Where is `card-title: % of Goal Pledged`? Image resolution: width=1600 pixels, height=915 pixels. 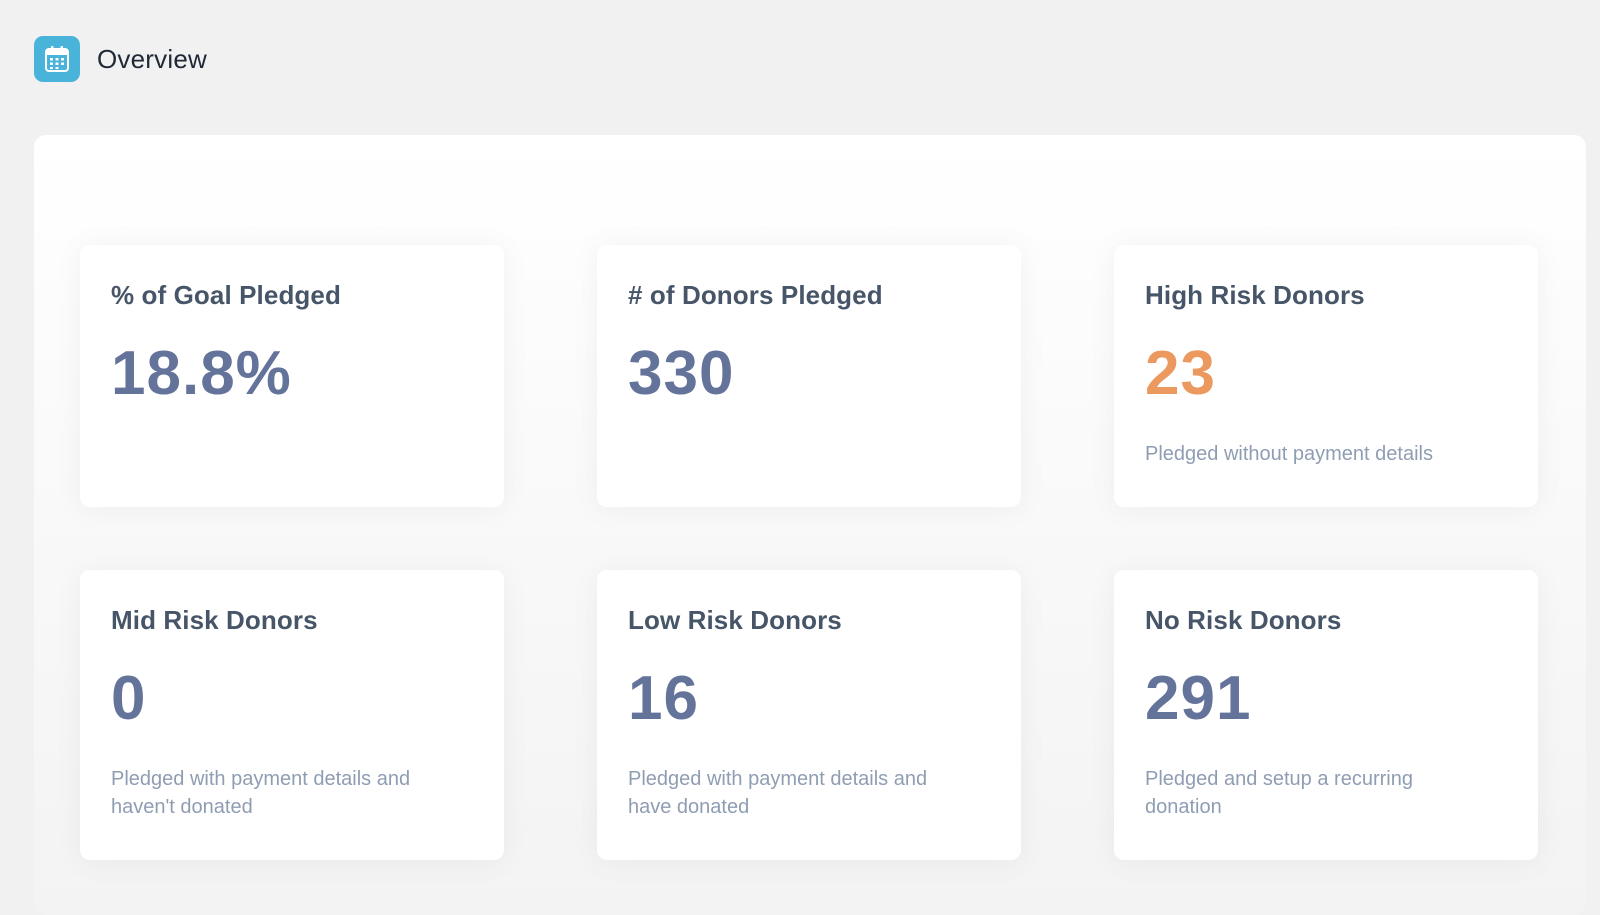
card-title: % of Goal Pledged is located at coordinates (226, 295).